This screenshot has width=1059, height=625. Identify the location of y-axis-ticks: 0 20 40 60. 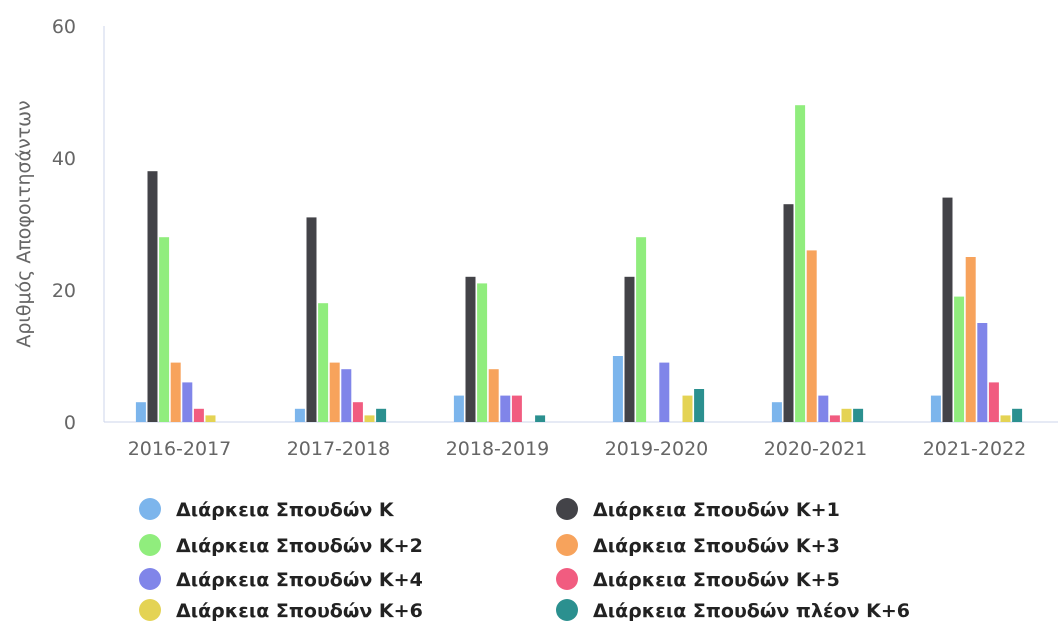
(64, 225).